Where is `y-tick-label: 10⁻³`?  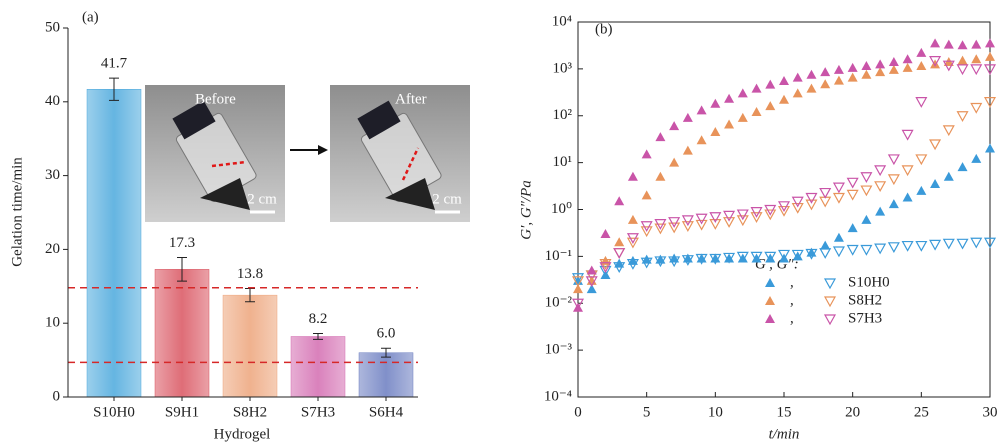
y-tick-label: 10⁻³ is located at coordinates (559, 350).